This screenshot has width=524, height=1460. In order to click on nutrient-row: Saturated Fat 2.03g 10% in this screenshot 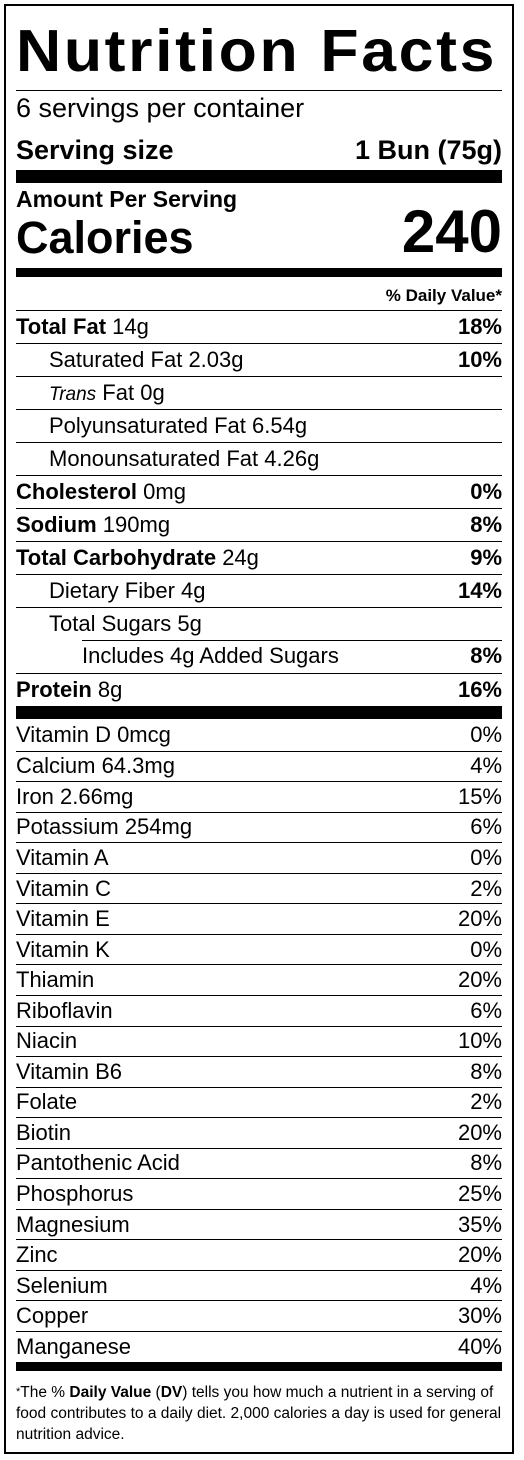, I will do `click(259, 359)`.